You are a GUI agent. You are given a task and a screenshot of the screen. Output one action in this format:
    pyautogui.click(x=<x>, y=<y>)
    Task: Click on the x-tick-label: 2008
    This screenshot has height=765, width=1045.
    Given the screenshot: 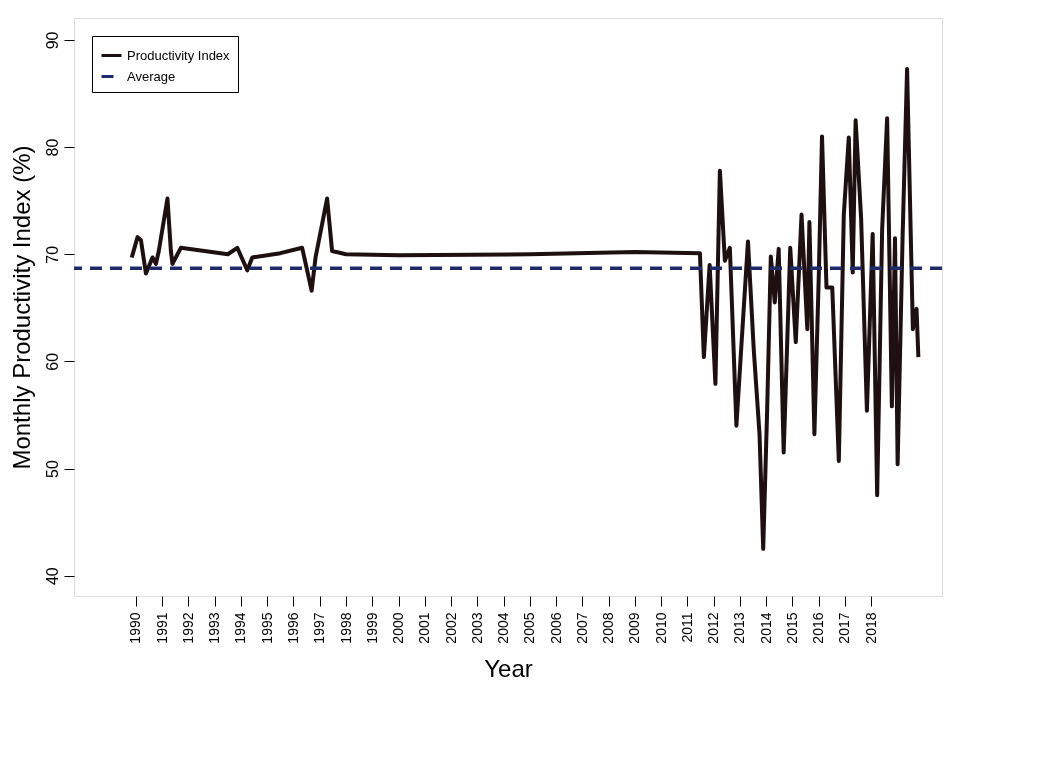 What is the action you would take?
    pyautogui.click(x=608, y=628)
    